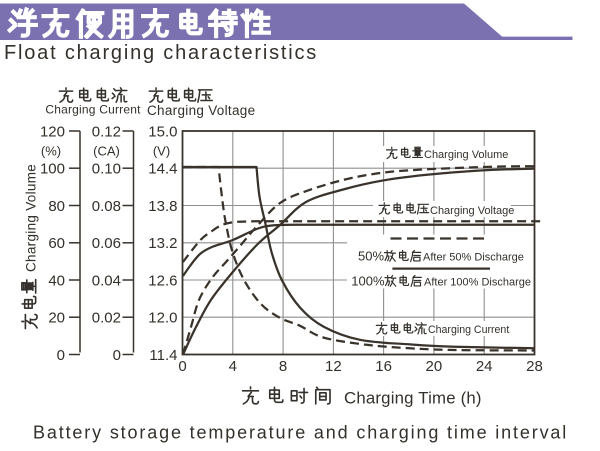 The image size is (600, 451). I want to click on svg-text: 24, so click(484, 366).